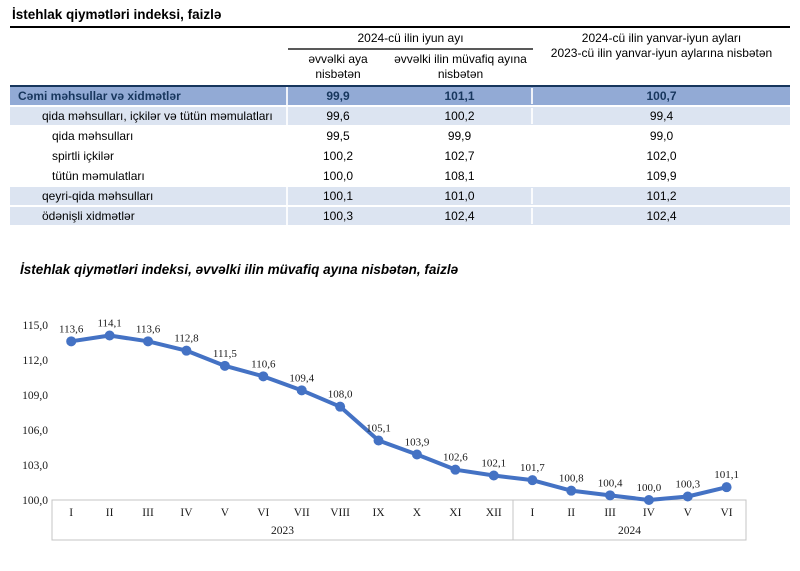 The width and height of the screenshot is (800, 571). I want to click on y-axis-tick-label: 103,0, so click(35, 466).